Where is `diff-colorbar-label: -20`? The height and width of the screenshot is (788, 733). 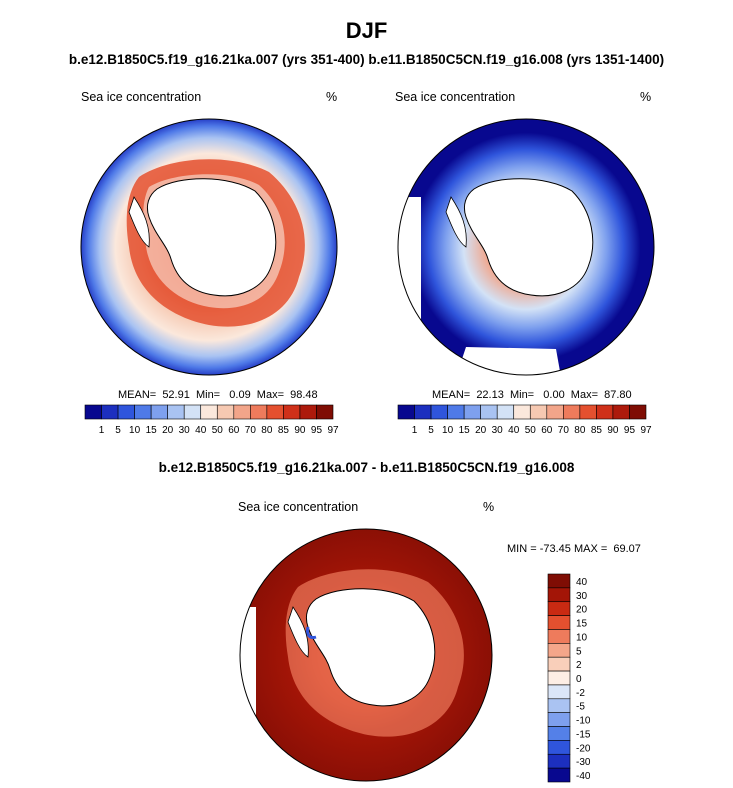 diff-colorbar-label: -20 is located at coordinates (583, 748).